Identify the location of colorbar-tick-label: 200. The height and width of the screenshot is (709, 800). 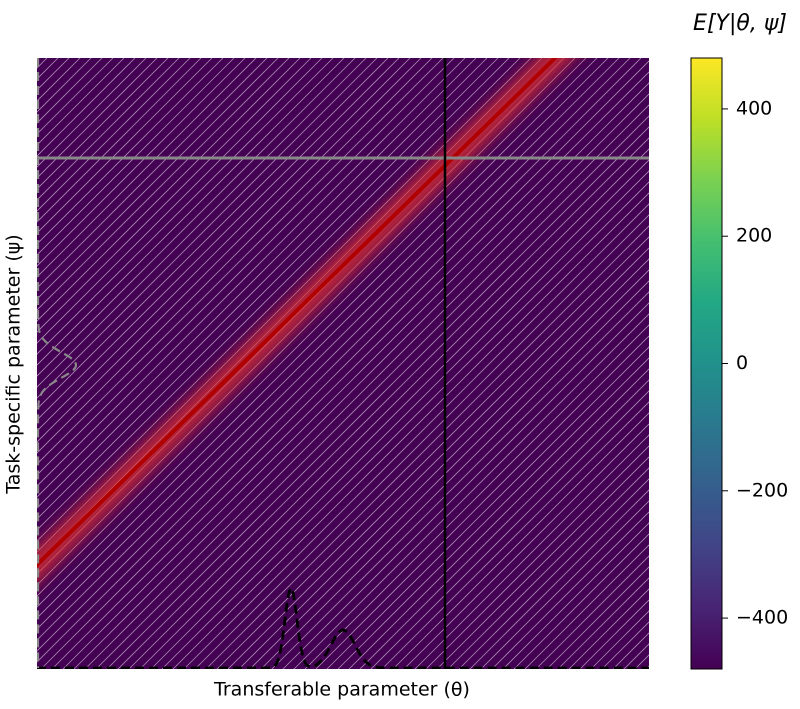
(754, 236).